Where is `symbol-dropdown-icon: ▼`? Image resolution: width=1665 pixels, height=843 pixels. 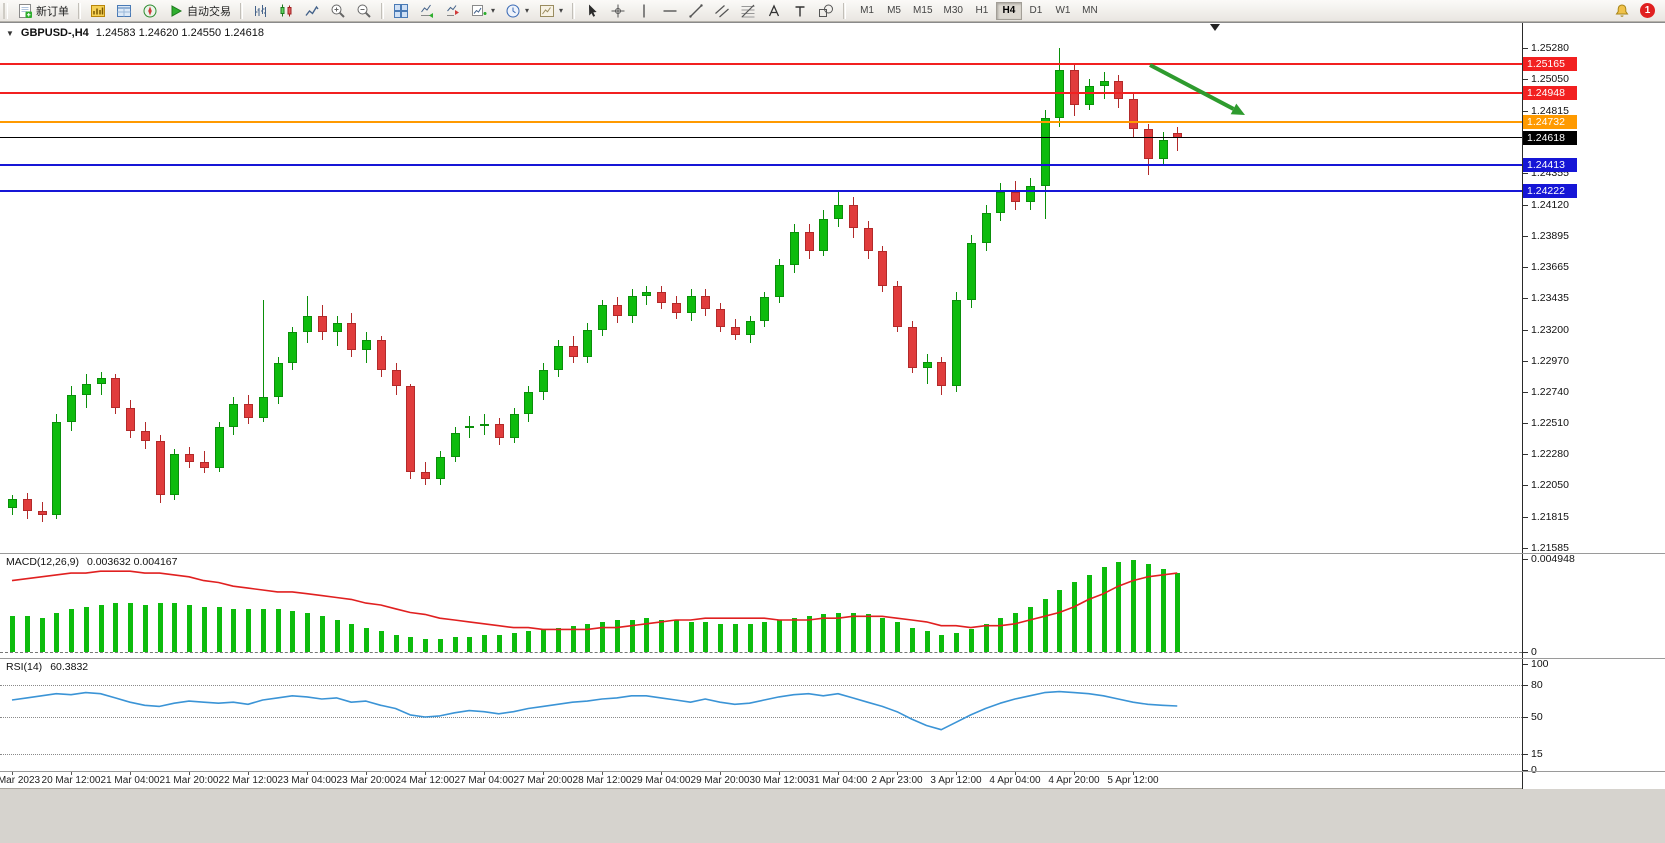
symbol-dropdown-icon: ▼ is located at coordinates (10, 33).